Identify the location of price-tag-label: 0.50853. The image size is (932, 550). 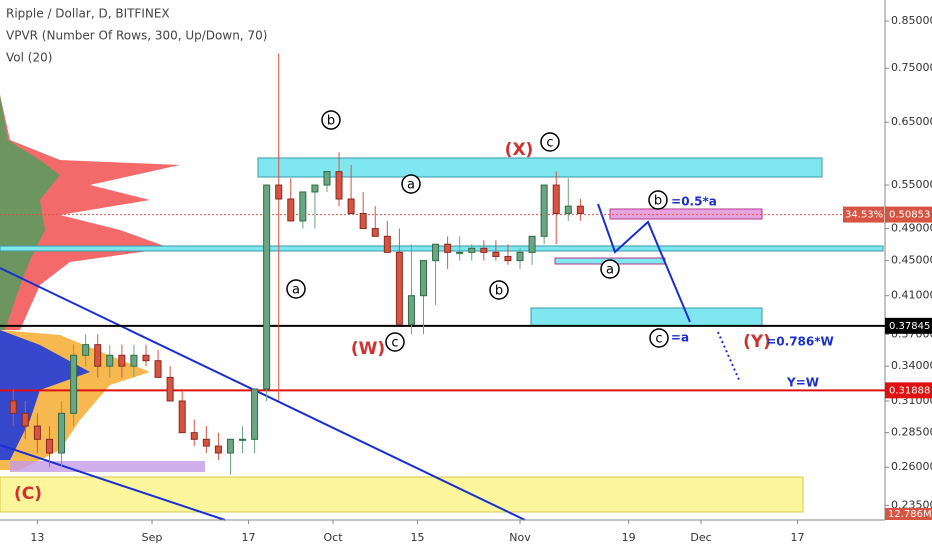
(909, 215).